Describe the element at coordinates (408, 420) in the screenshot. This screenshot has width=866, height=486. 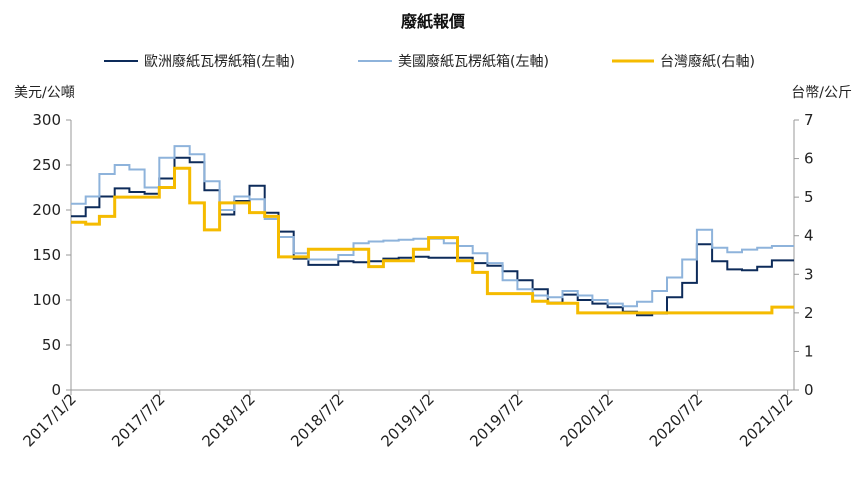
I see `x-tick-label: 2019/1/2` at that location.